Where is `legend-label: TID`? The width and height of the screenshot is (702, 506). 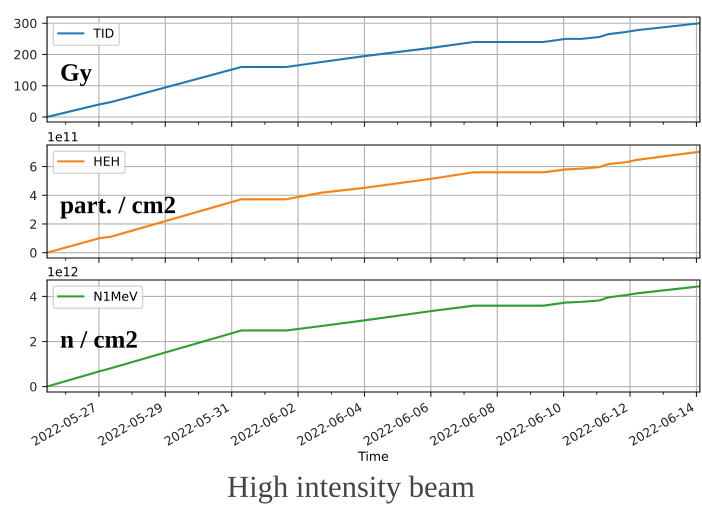
legend-label: TID is located at coordinates (103, 33).